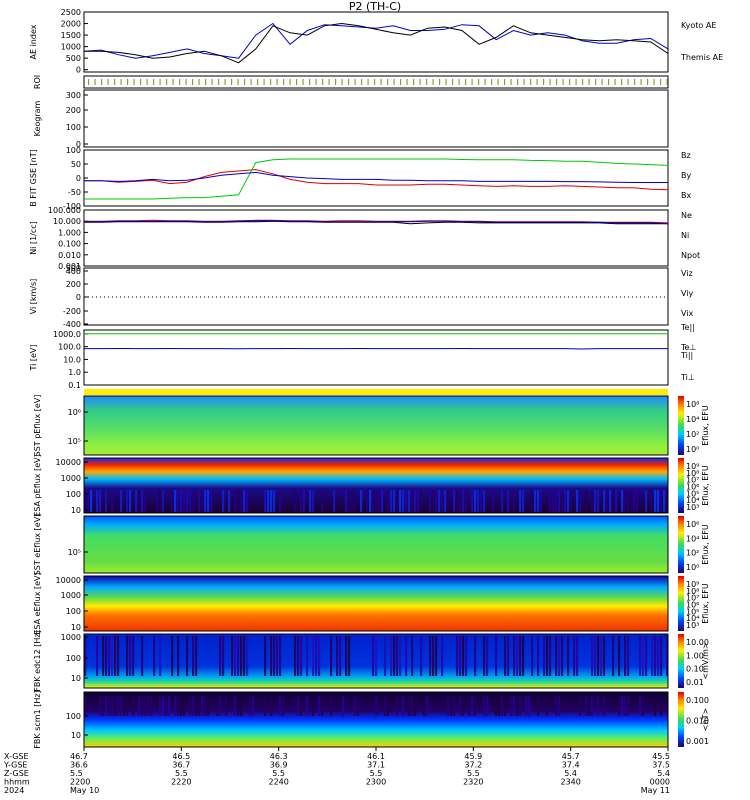 The image size is (750, 800). I want to click on esa-ion-ylabel: ESA pEflux [eV], so click(37, 485).